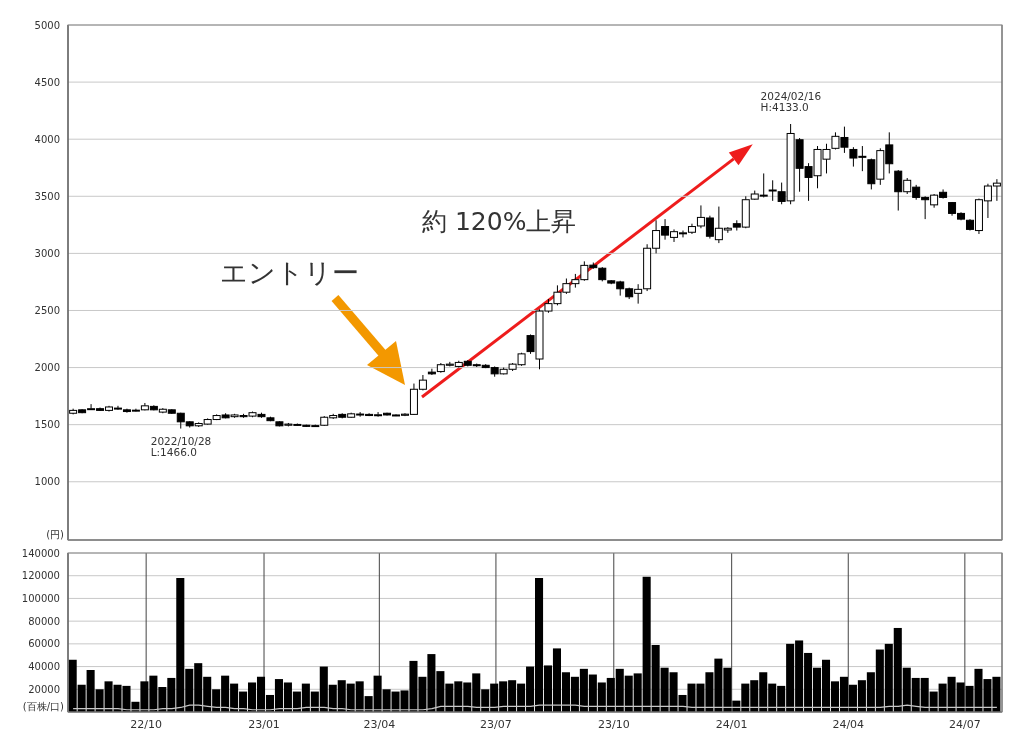 This screenshot has width=1024, height=744. What do you see at coordinates (964, 724) in the screenshot?
I see `x-tick-label: 24/07` at bounding box center [964, 724].